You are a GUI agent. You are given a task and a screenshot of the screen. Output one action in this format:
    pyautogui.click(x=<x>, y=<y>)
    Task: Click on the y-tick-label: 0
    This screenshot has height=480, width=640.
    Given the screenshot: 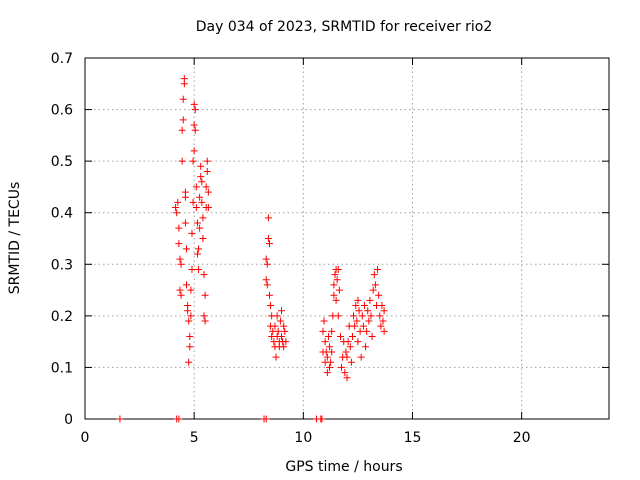 What is the action you would take?
    pyautogui.click(x=68, y=420)
    